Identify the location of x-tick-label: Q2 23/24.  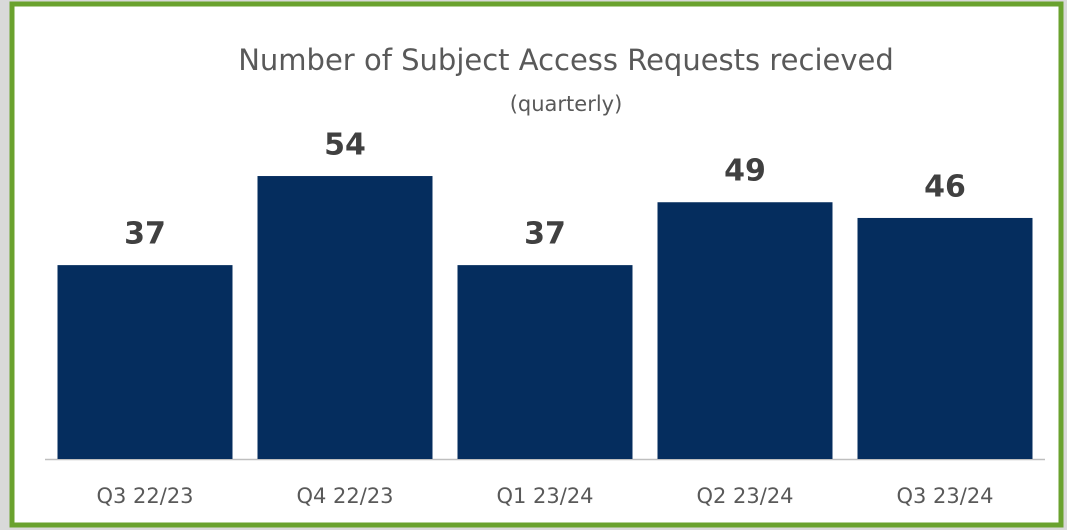
(744, 496).